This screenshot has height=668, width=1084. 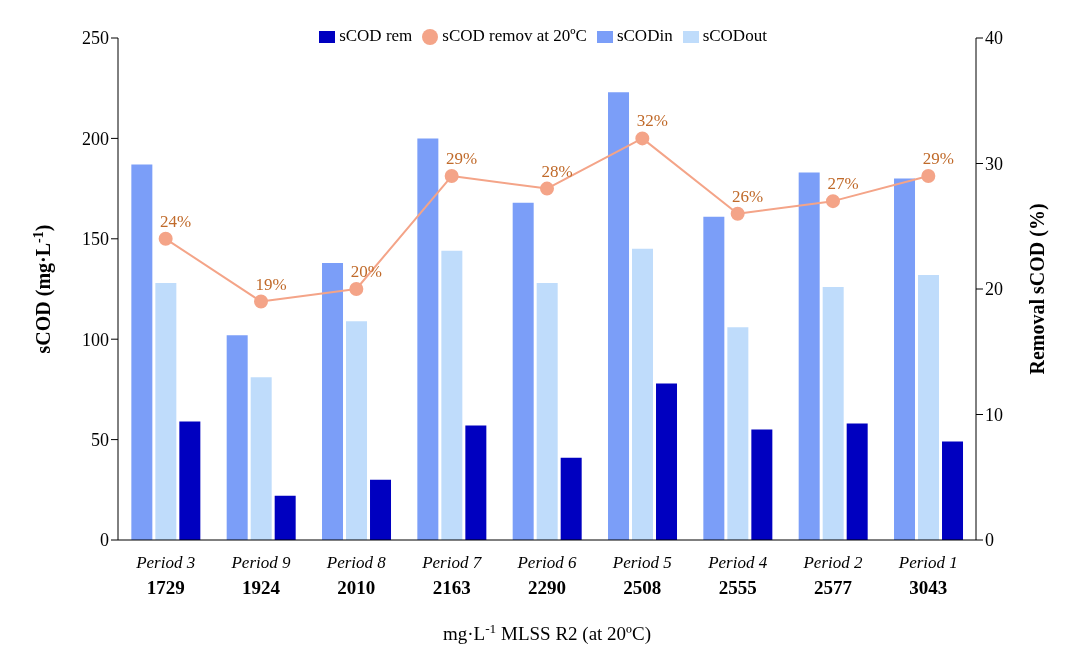 I want to click on legend-label: sCODin, so click(x=644, y=35).